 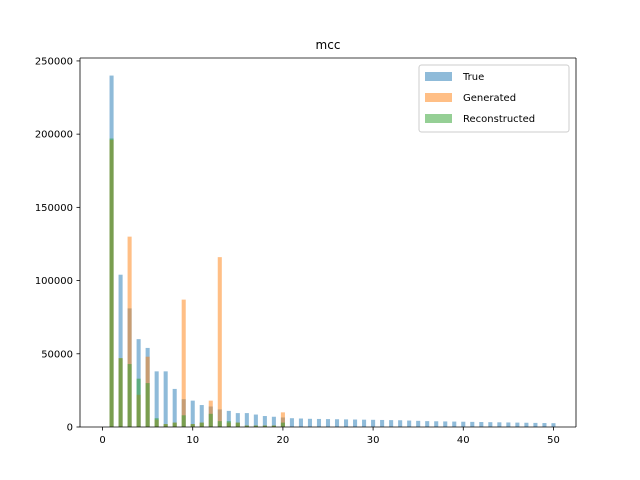 I want to click on chart-title: mcc, so click(x=328, y=45).